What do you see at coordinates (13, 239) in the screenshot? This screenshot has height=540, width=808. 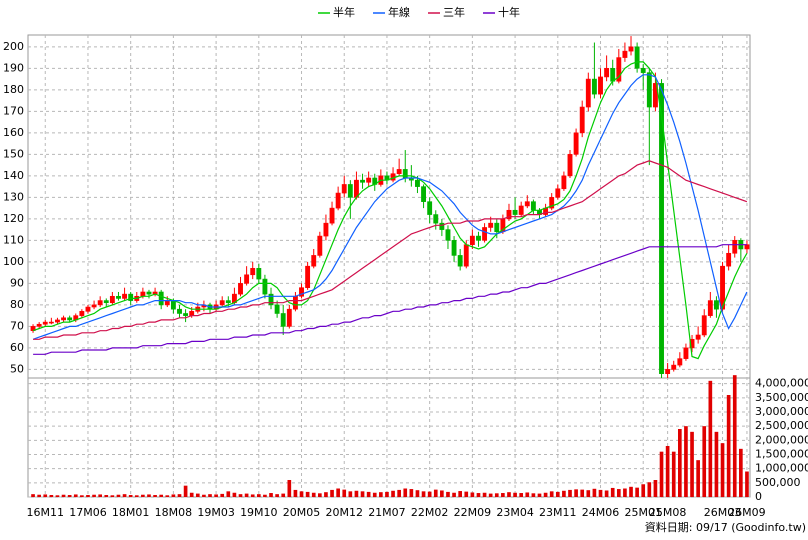 I see `y-tick-label: 110` at bounding box center [13, 239].